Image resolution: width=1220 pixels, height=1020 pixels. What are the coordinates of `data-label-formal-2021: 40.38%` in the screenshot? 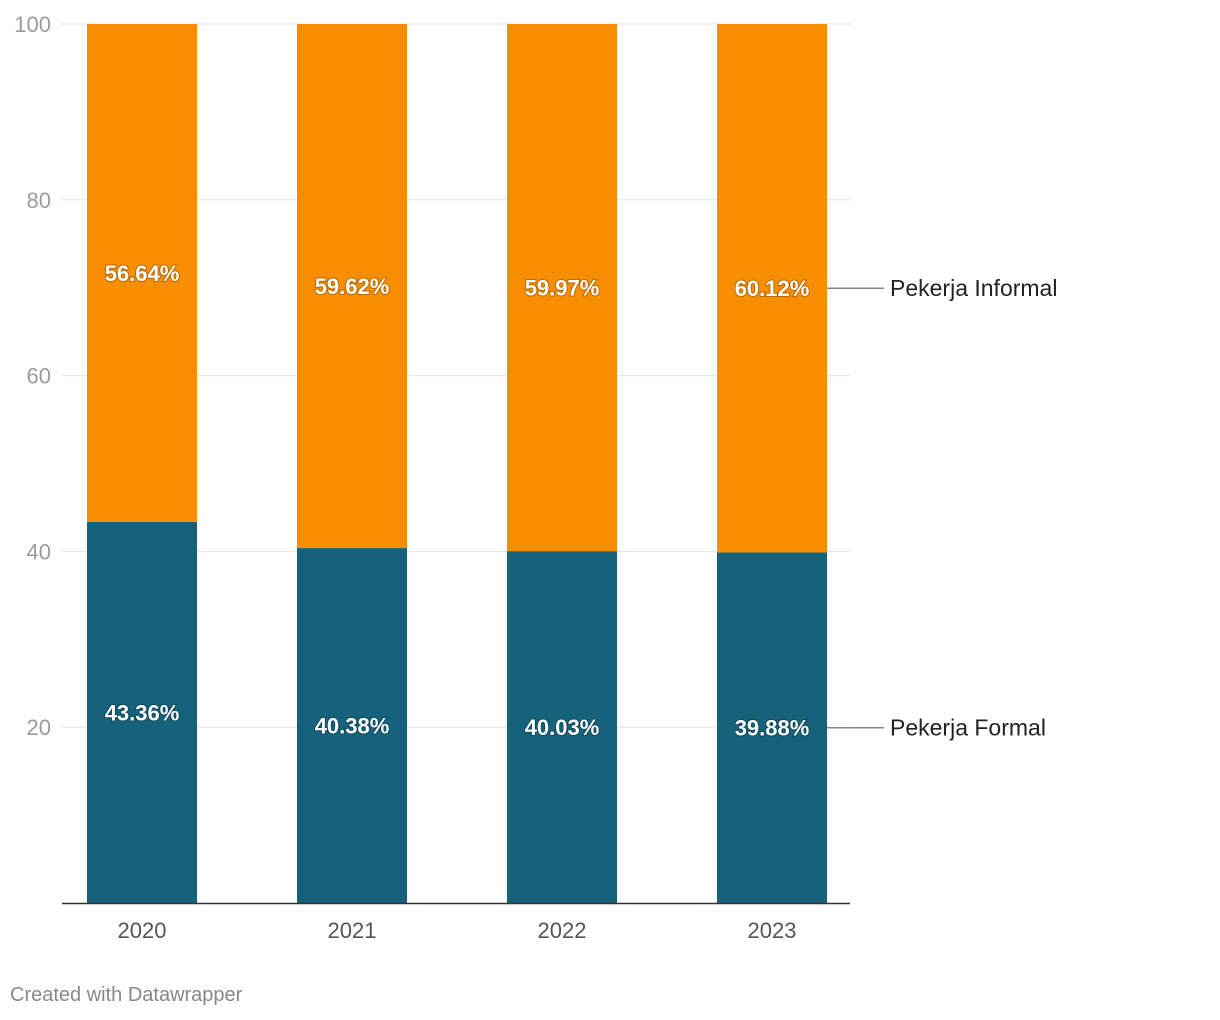 It's located at (352, 726).